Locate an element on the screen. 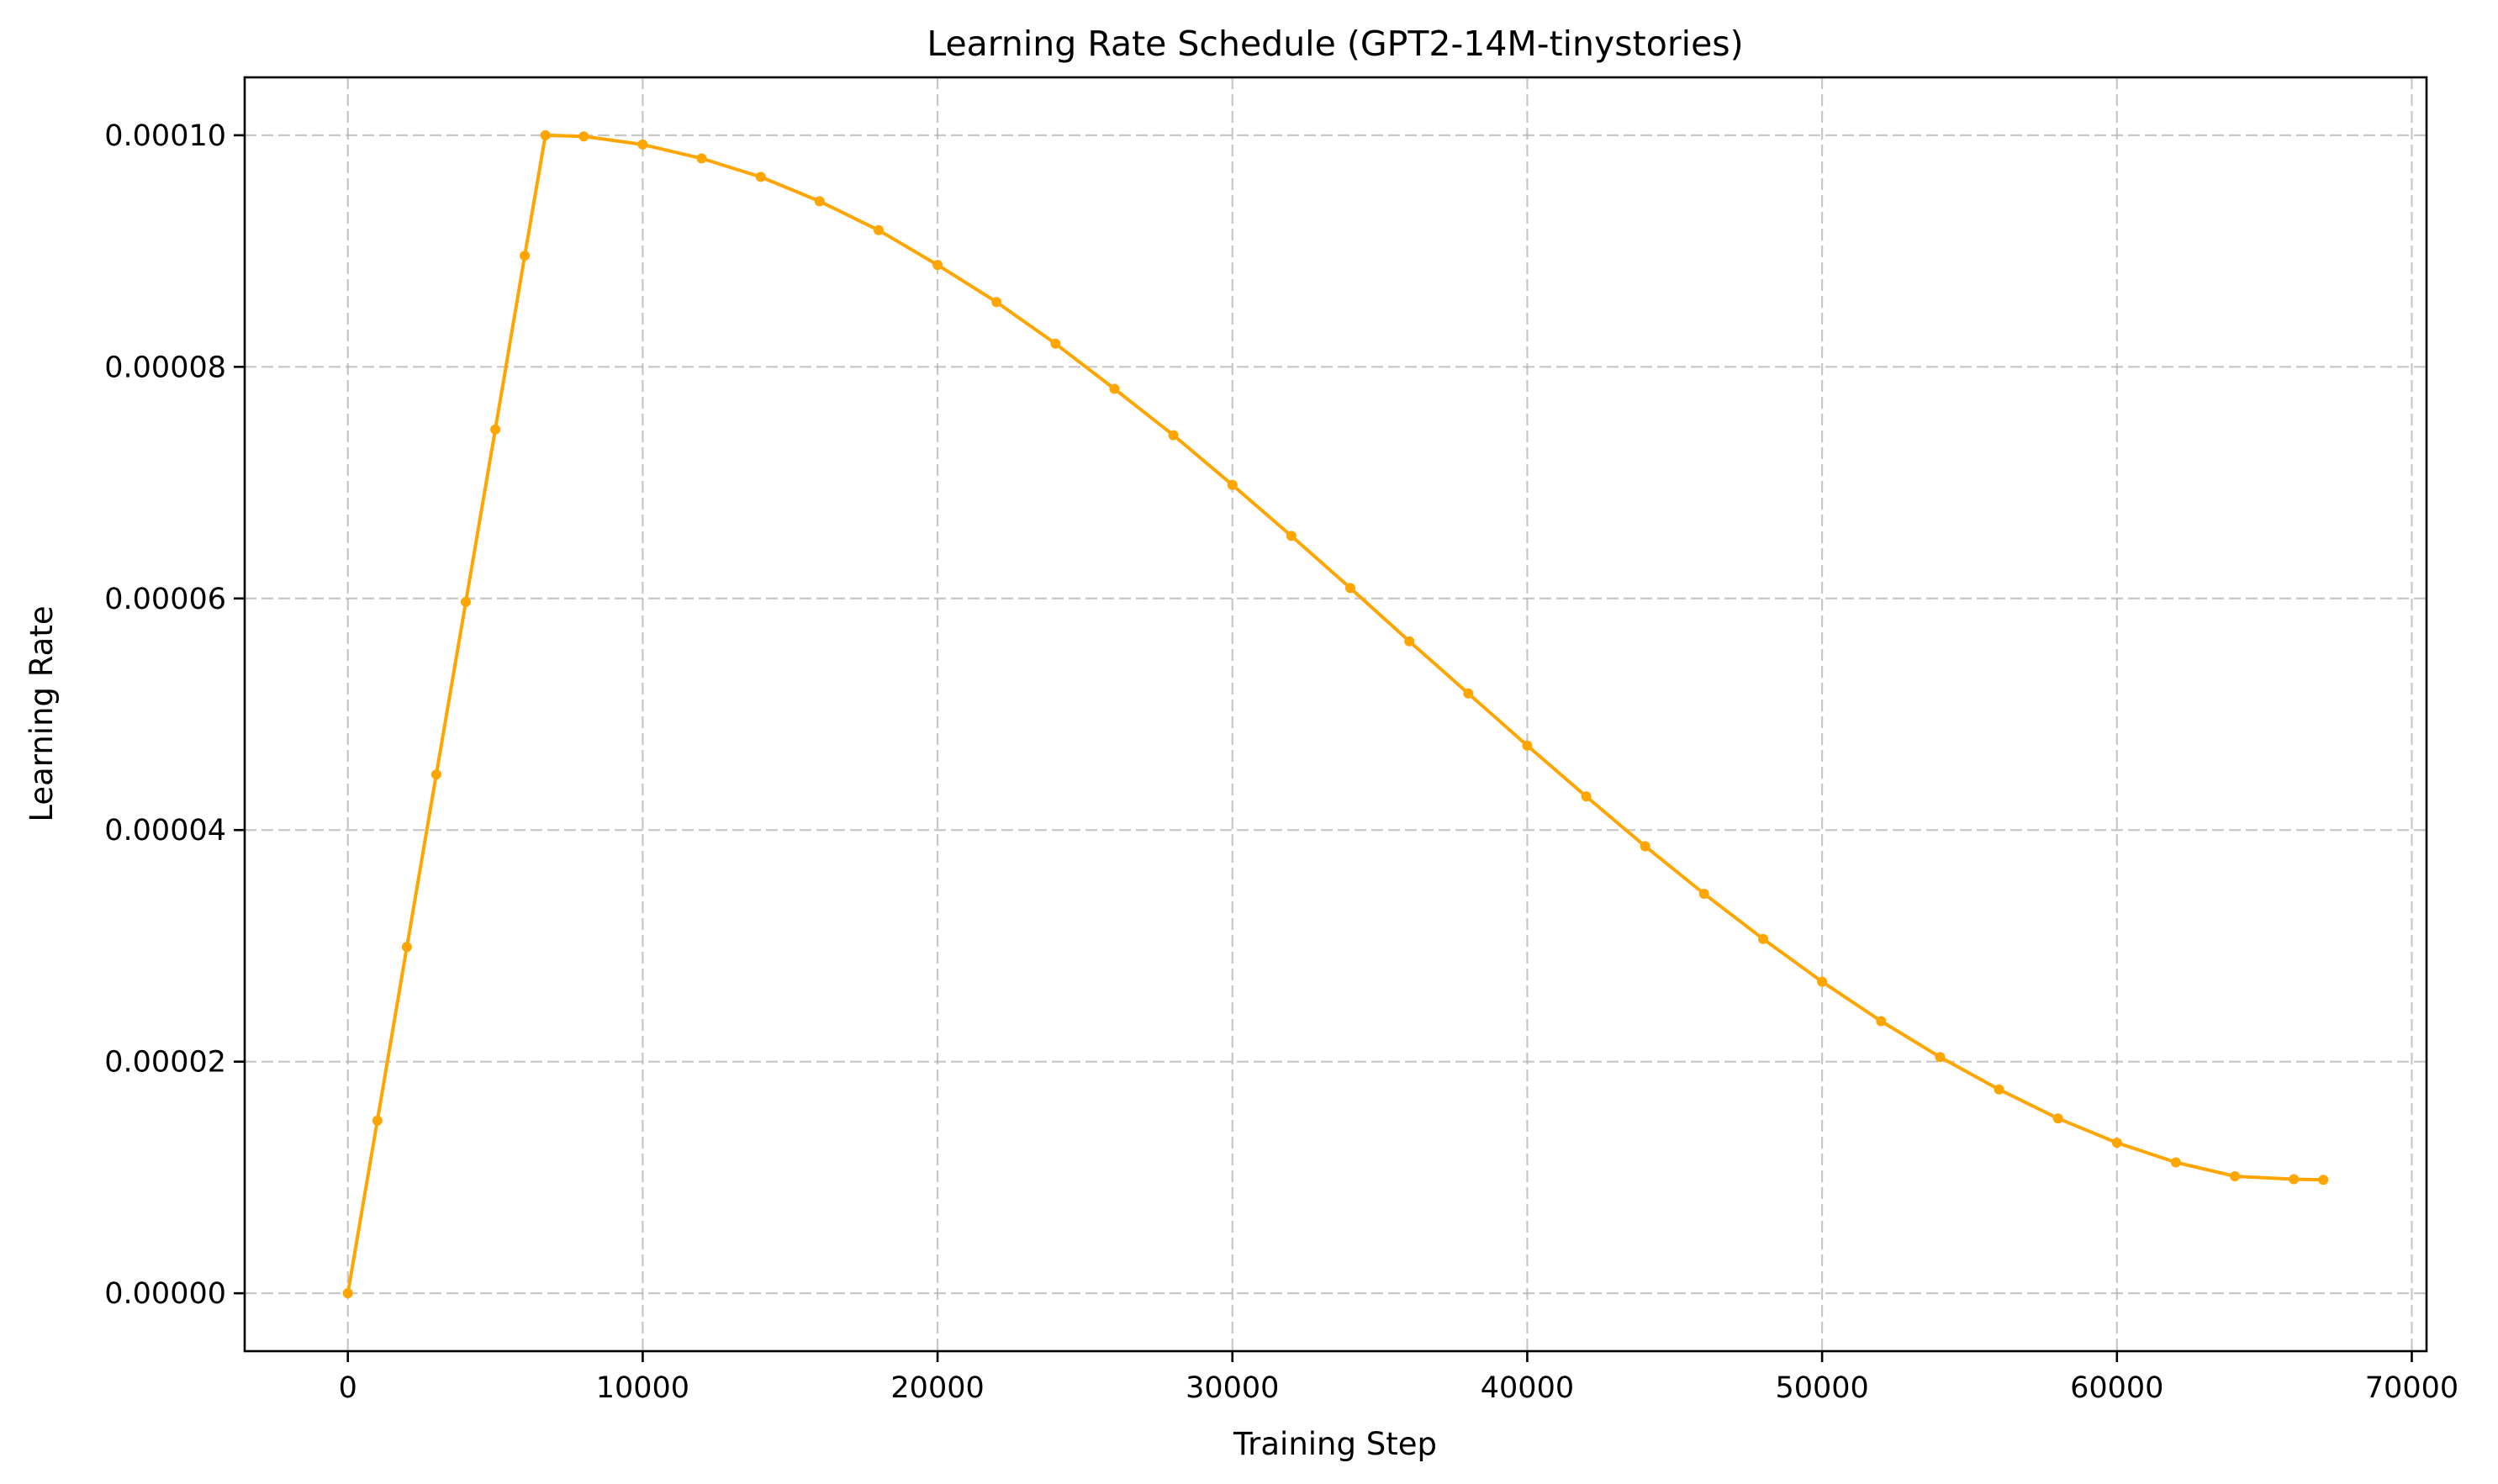 This screenshot has height=1484, width=2498. y-axis-label: Learning Rate is located at coordinates (42, 713).